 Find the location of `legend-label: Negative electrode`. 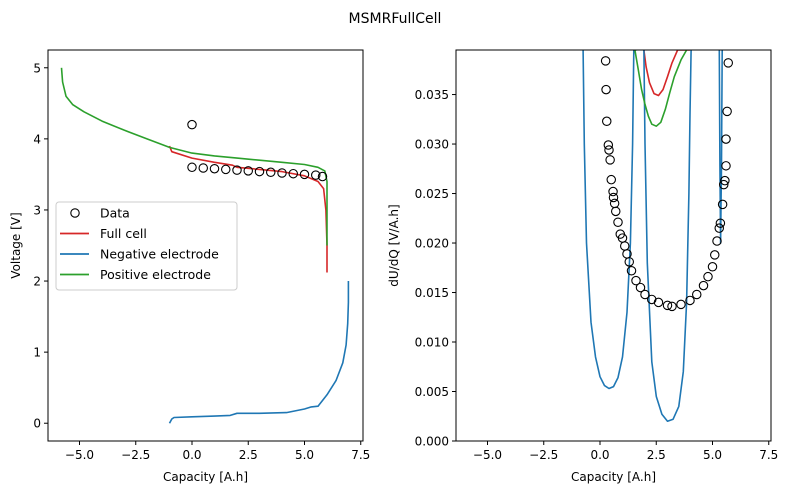

legend-label: Negative electrode is located at coordinates (159, 254).